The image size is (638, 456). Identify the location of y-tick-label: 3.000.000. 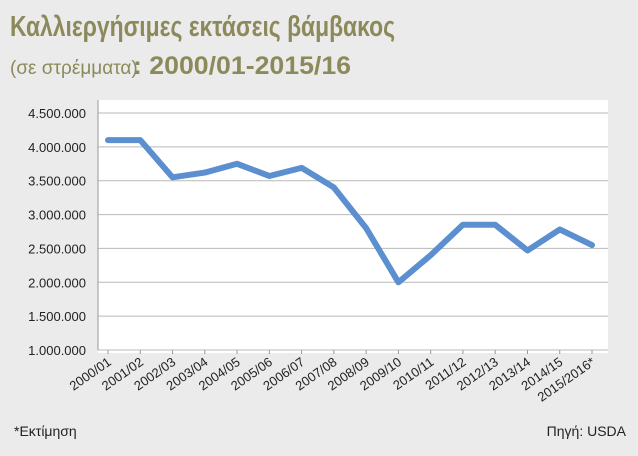
(57, 215).